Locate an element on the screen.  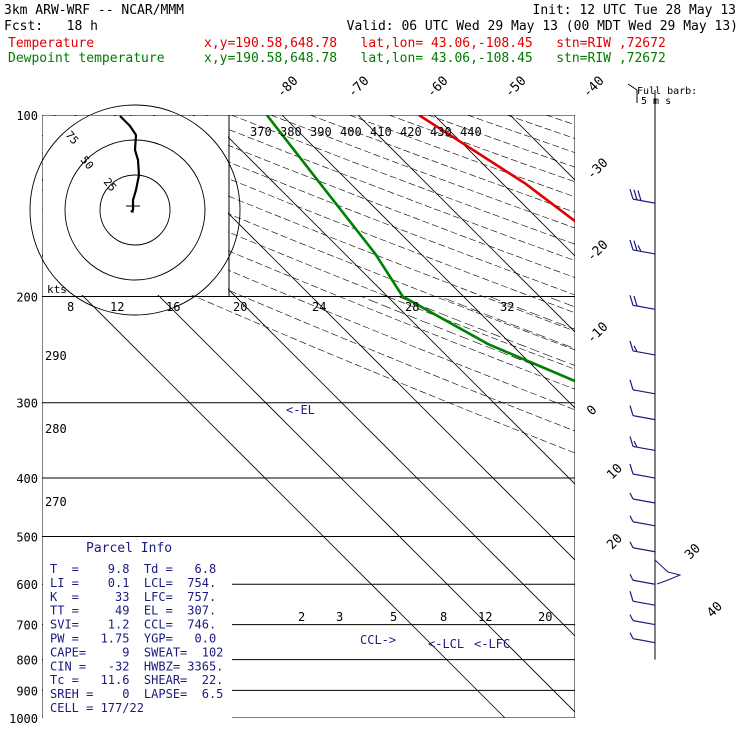
isotherm-label: -40 is located at coordinates (593, 87).